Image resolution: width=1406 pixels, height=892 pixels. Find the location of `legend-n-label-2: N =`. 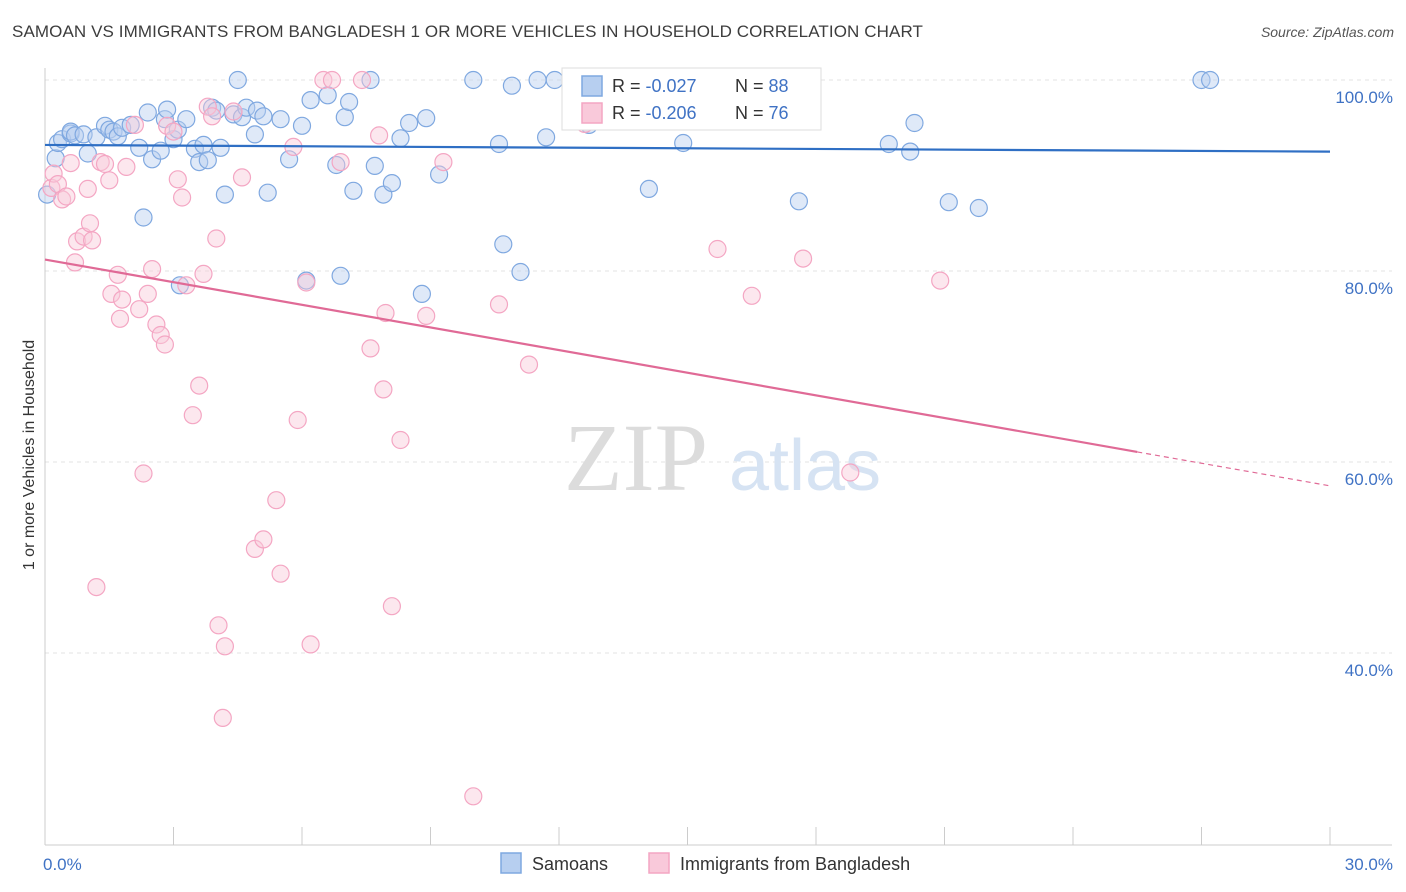

legend-n-label-2: N = is located at coordinates (752, 113).